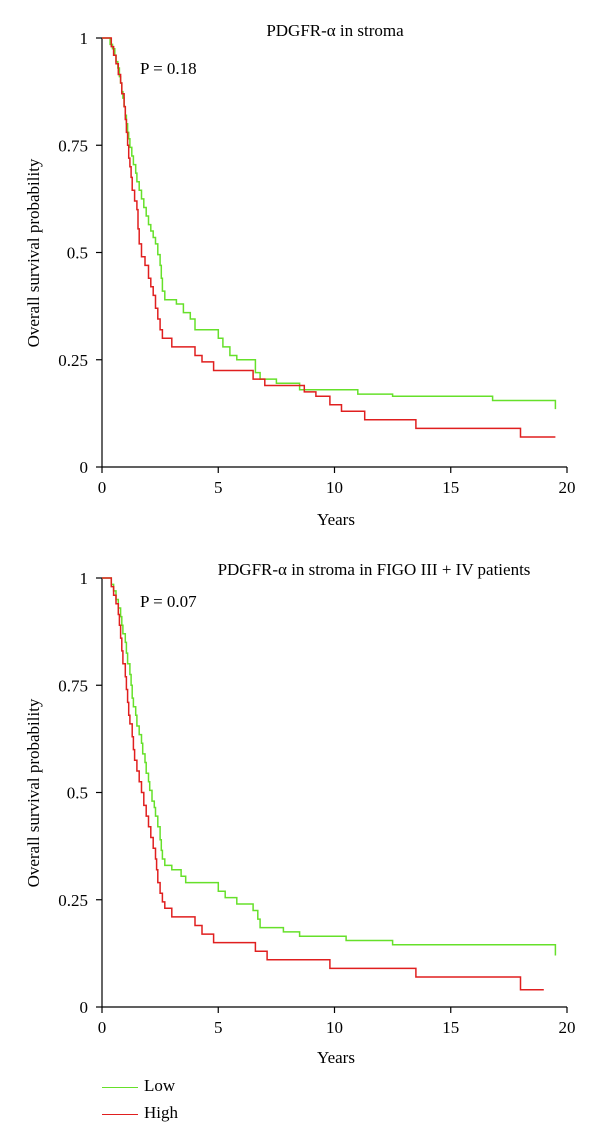  Describe the element at coordinates (161, 1112) in the screenshot. I see `legend-label-high: High` at that location.